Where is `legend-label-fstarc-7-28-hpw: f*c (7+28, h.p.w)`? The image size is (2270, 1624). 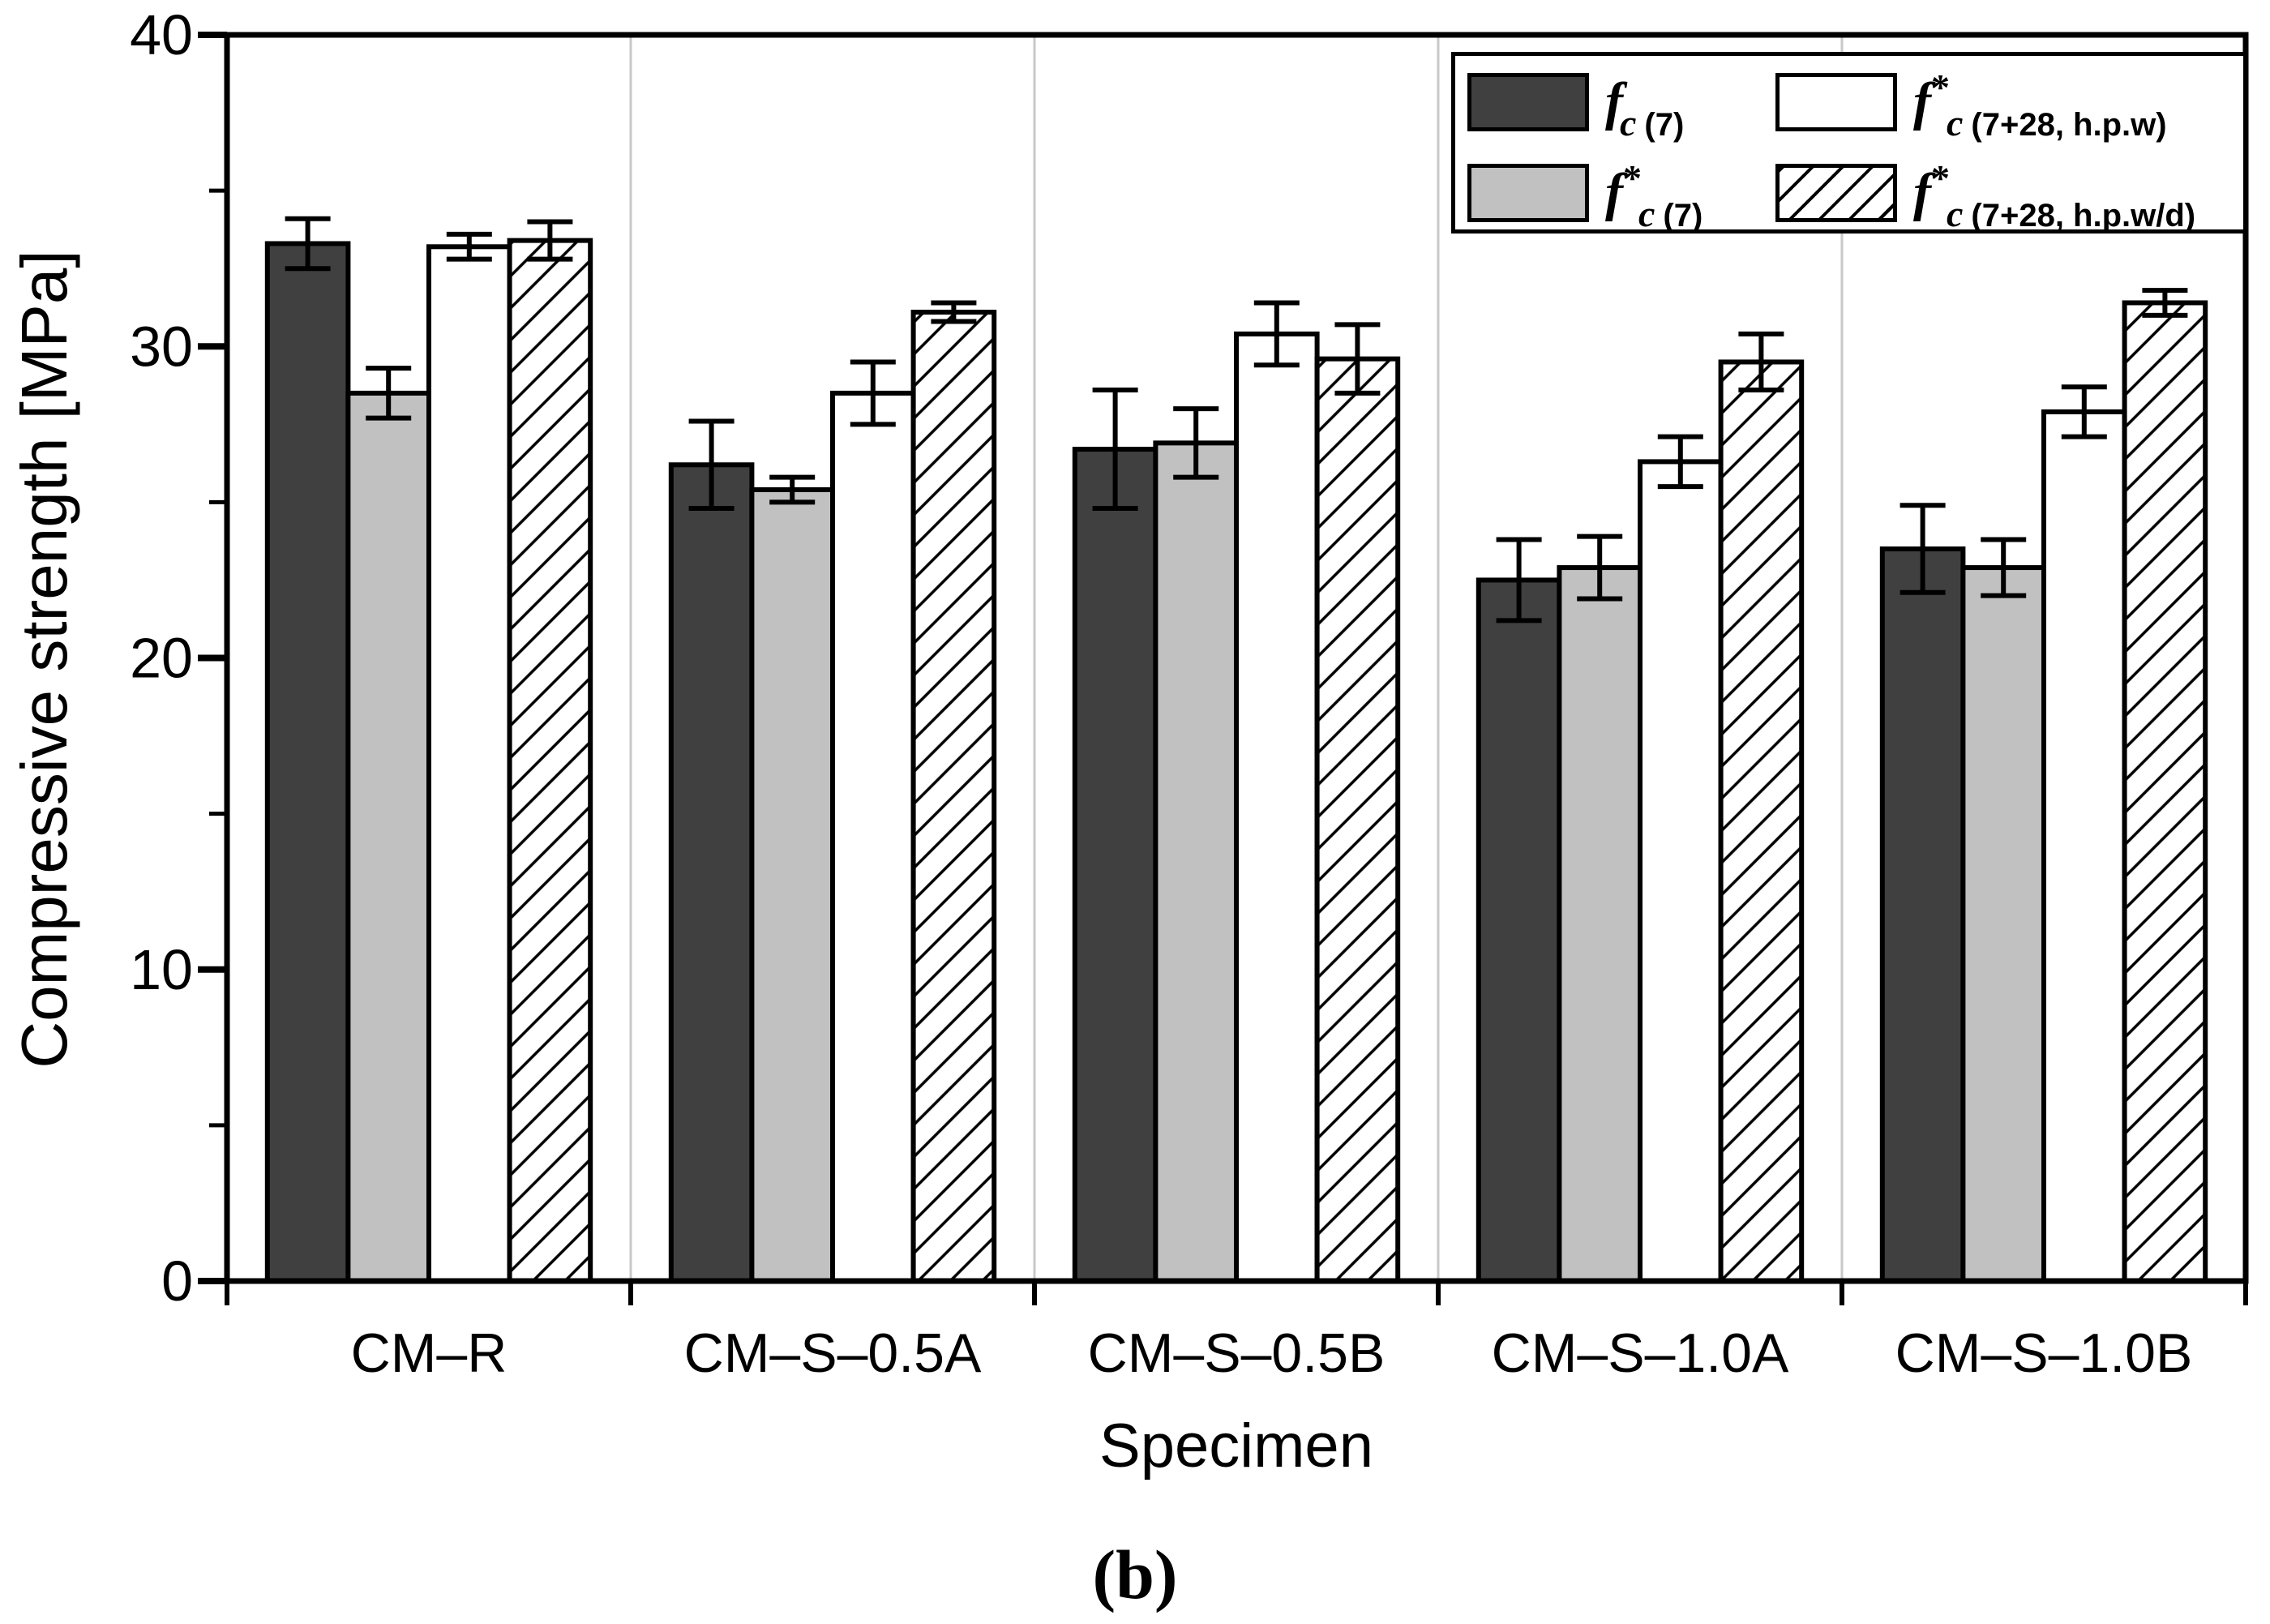 legend-label-fstarc-7-28-hpw: f*c (7+28, h.p.w) is located at coordinates (2040, 106).